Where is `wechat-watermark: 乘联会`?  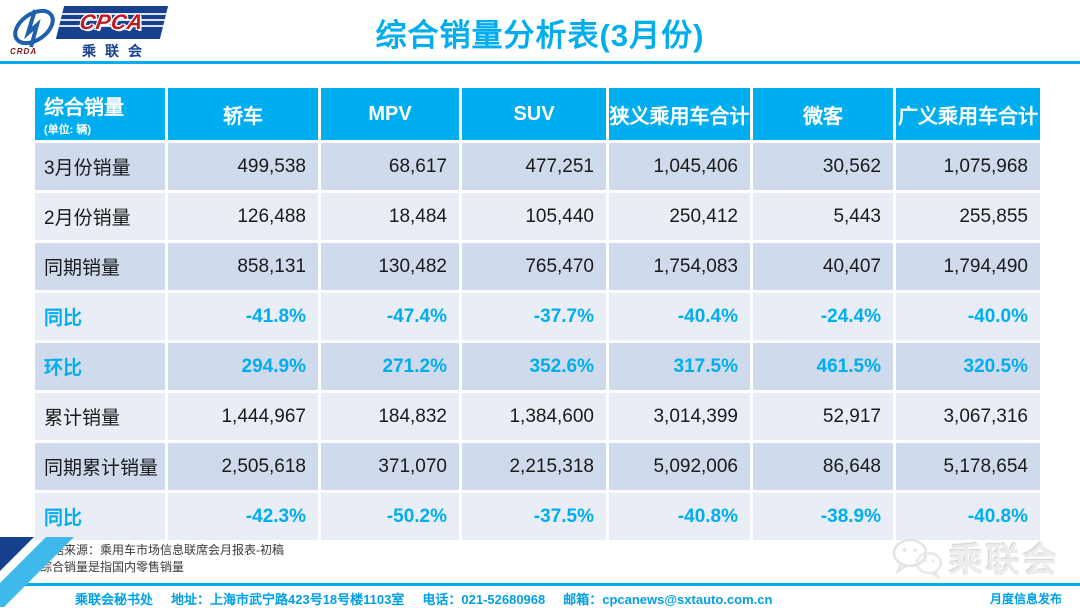 wechat-watermark: 乘联会 is located at coordinates (975, 557).